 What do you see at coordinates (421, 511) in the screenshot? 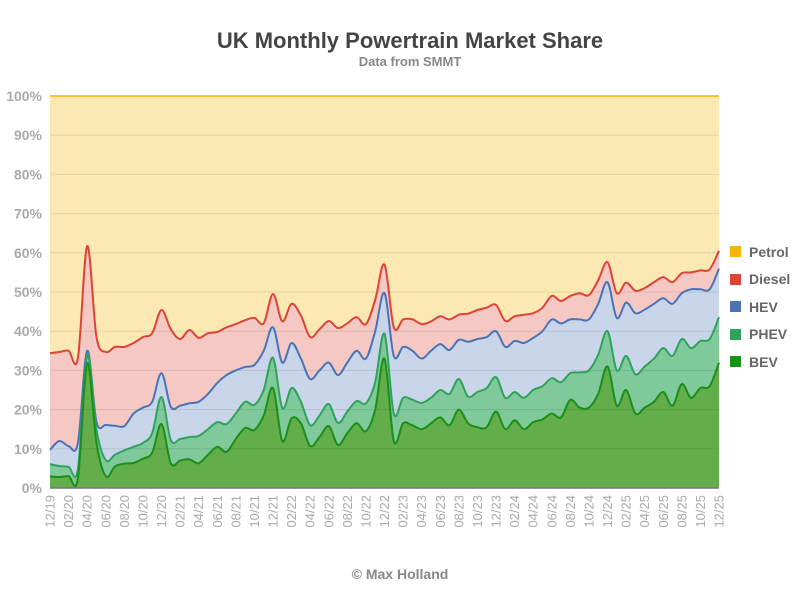
I see `x-tick-label: 04/23` at bounding box center [421, 511].